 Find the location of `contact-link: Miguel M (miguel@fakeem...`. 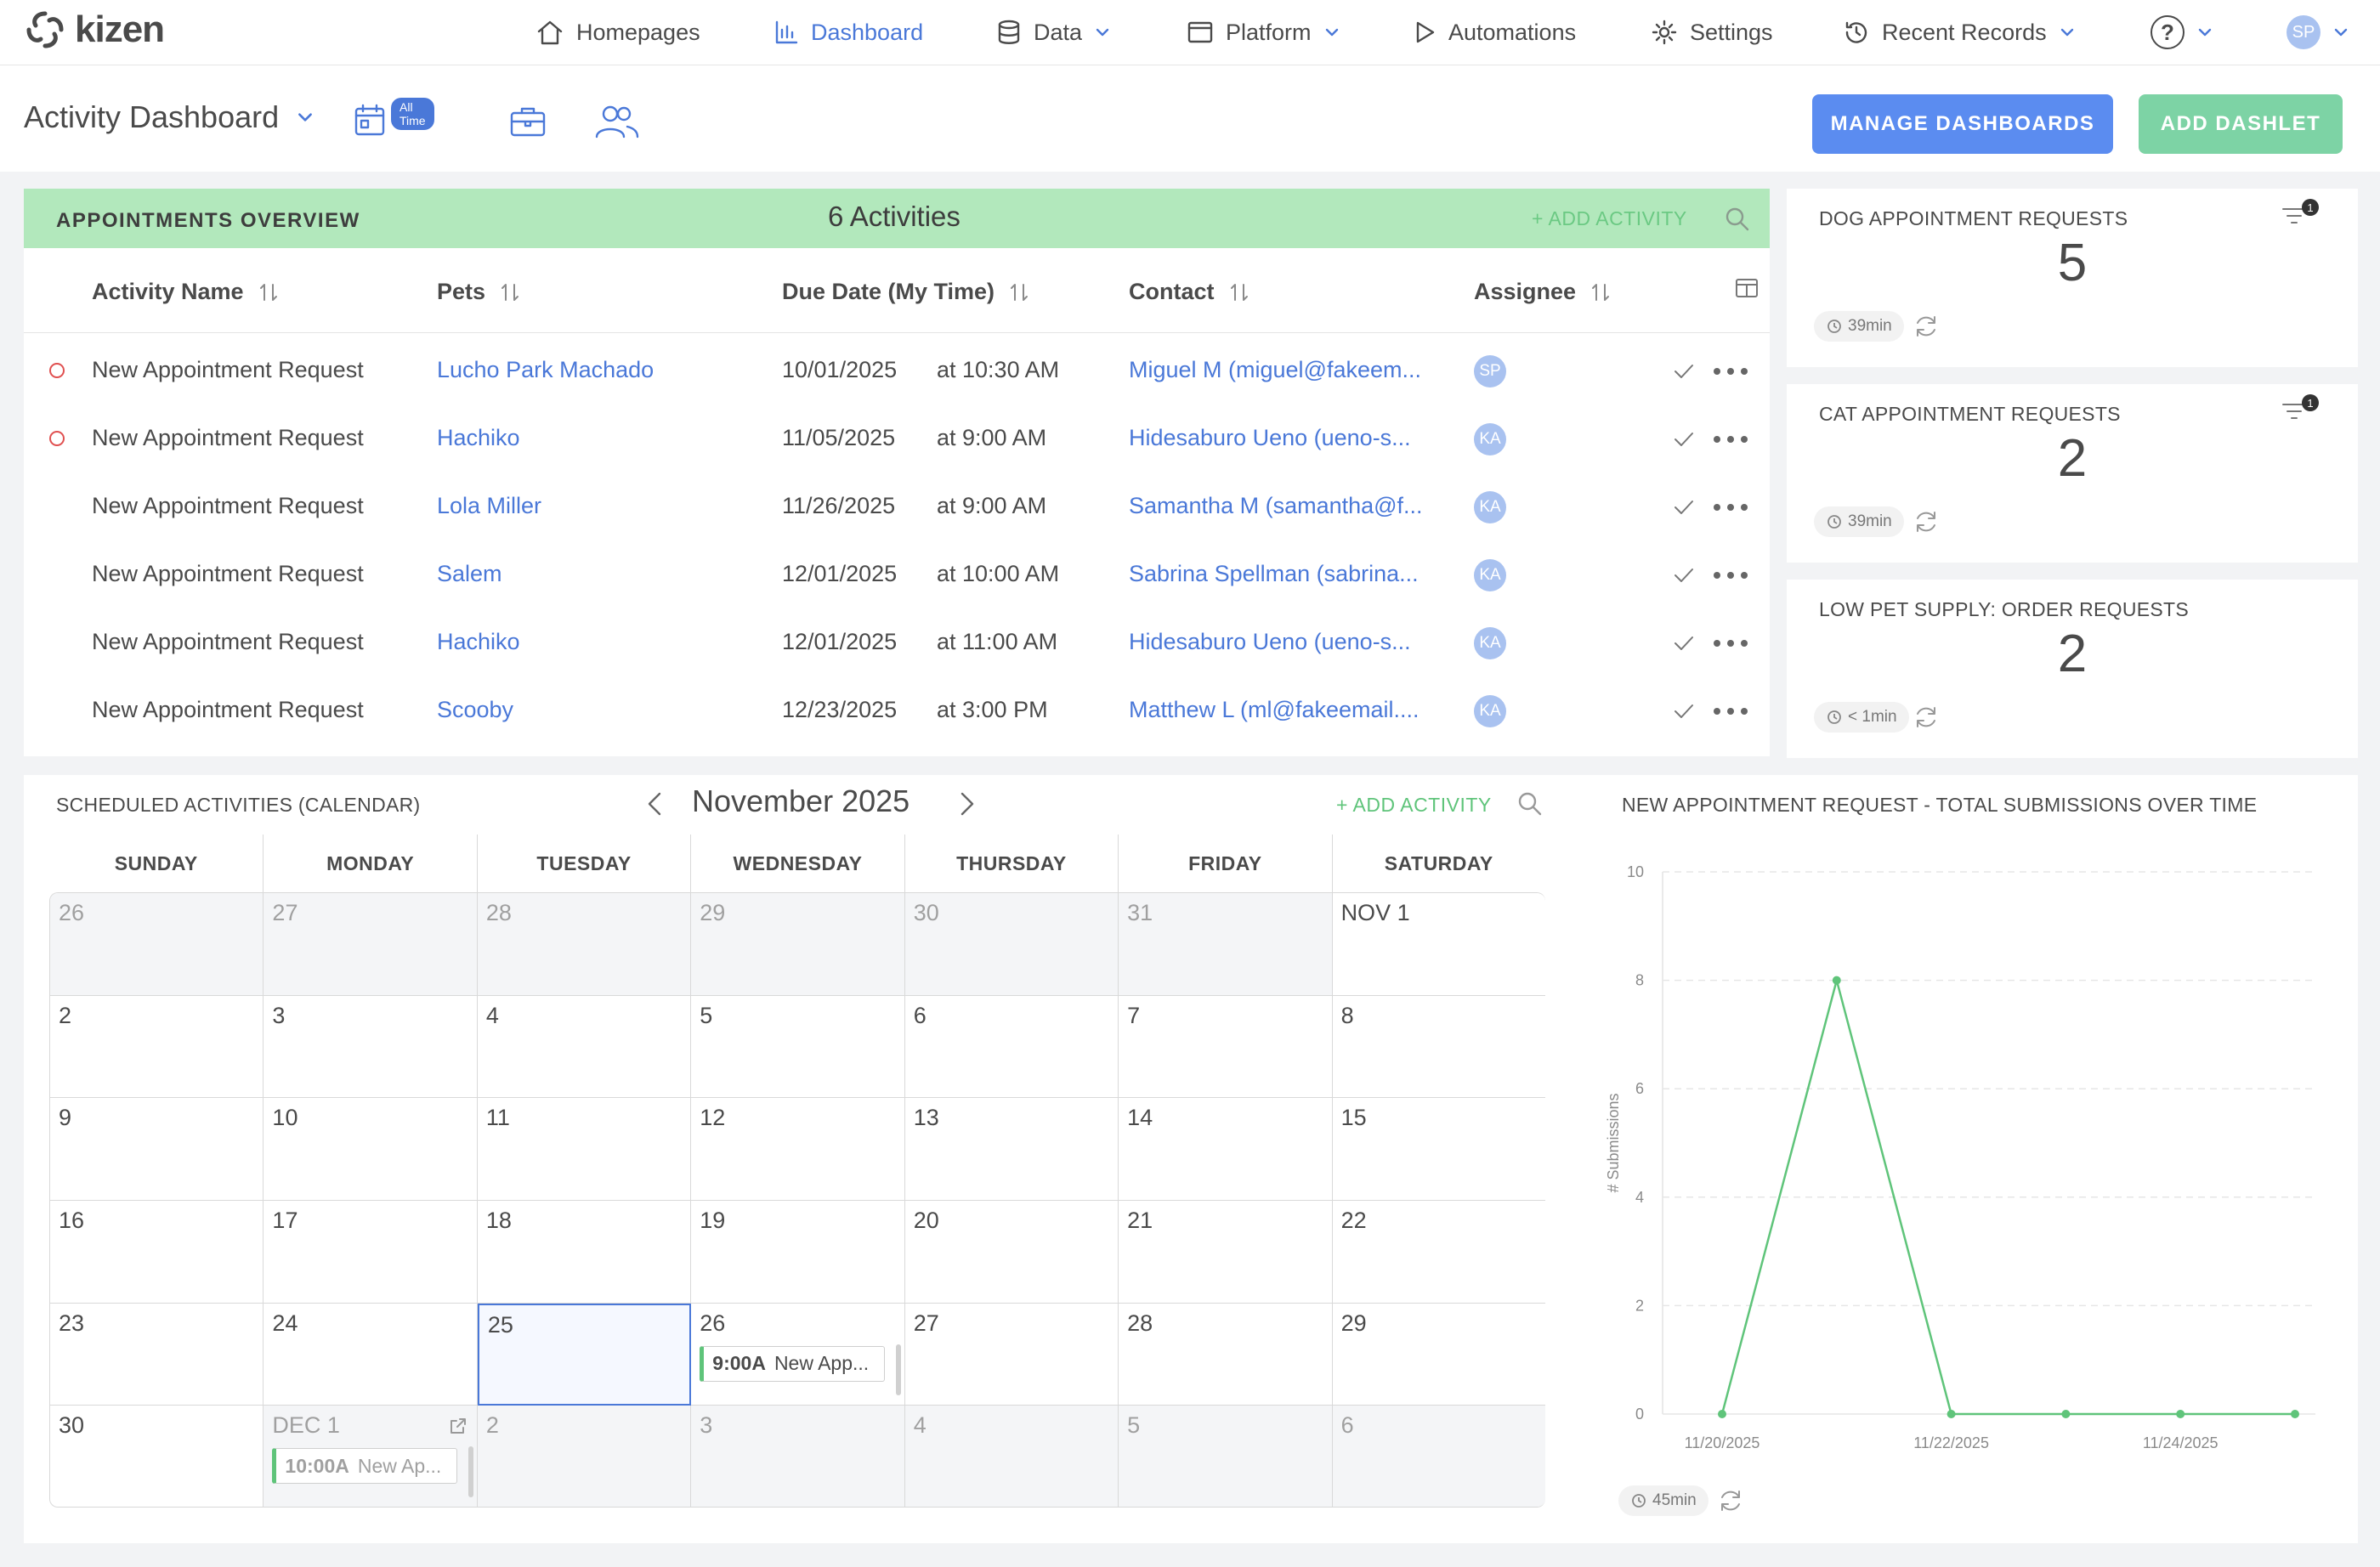

contact-link: Miguel M (miguel@fakeem... is located at coordinates (1275, 369).